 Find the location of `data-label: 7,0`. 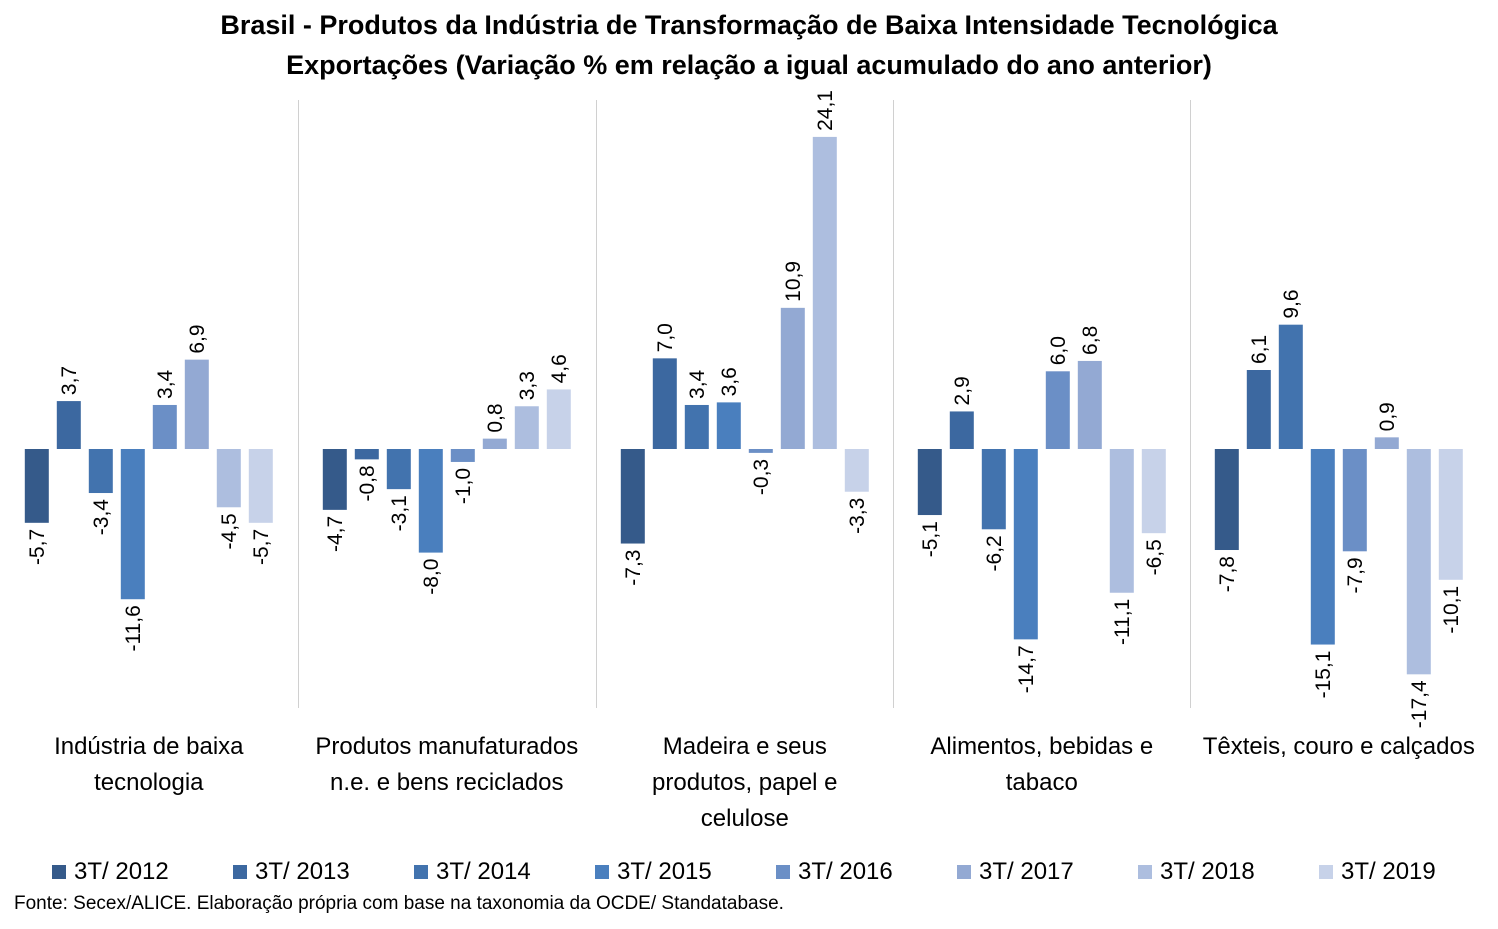

data-label: 7,0 is located at coordinates (665, 337).